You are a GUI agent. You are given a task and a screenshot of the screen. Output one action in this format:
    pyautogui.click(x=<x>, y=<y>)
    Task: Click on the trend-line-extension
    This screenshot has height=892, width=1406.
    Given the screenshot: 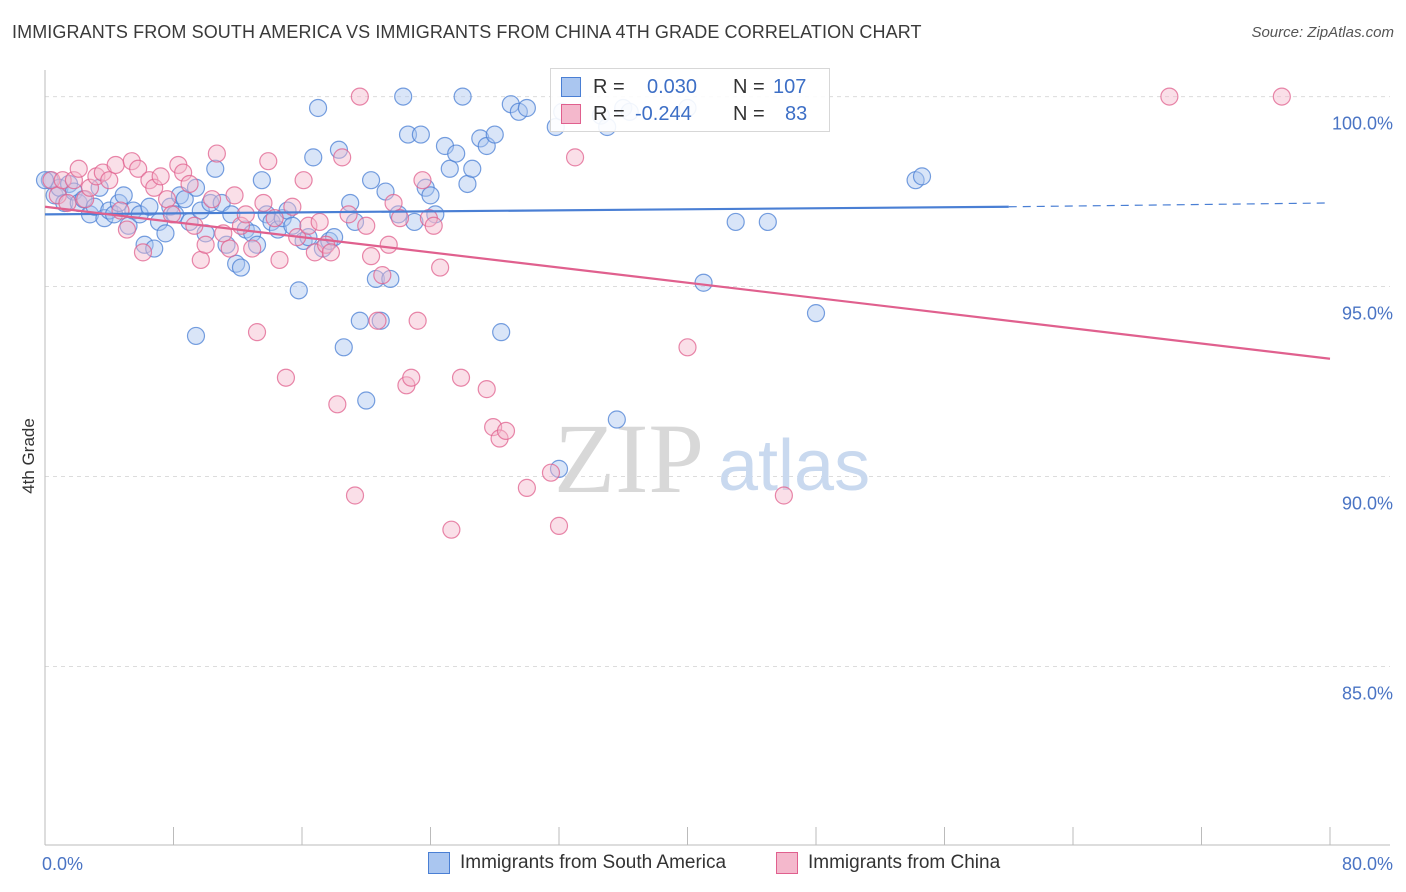 What is the action you would take?
    pyautogui.click(x=1169, y=205)
    